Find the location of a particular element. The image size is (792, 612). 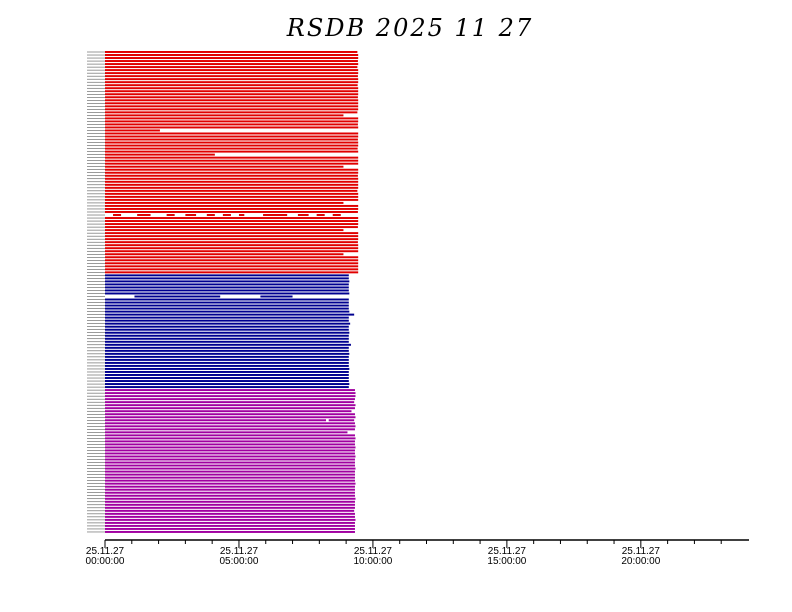

x-tick-label: 05:00:00 is located at coordinates (238, 561).